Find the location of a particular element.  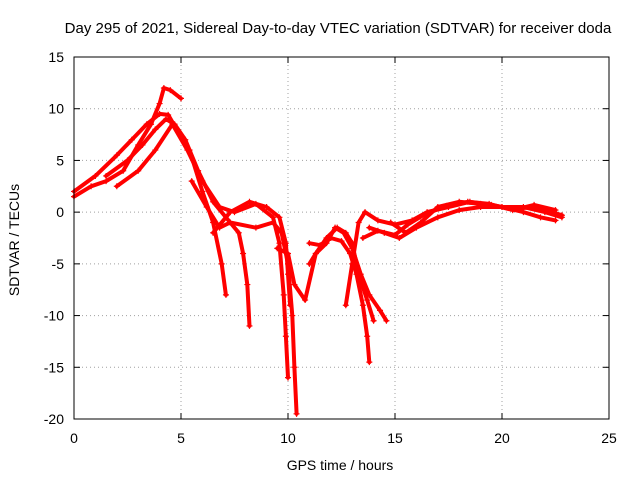

y-tick-label: 10 is located at coordinates (56, 109).